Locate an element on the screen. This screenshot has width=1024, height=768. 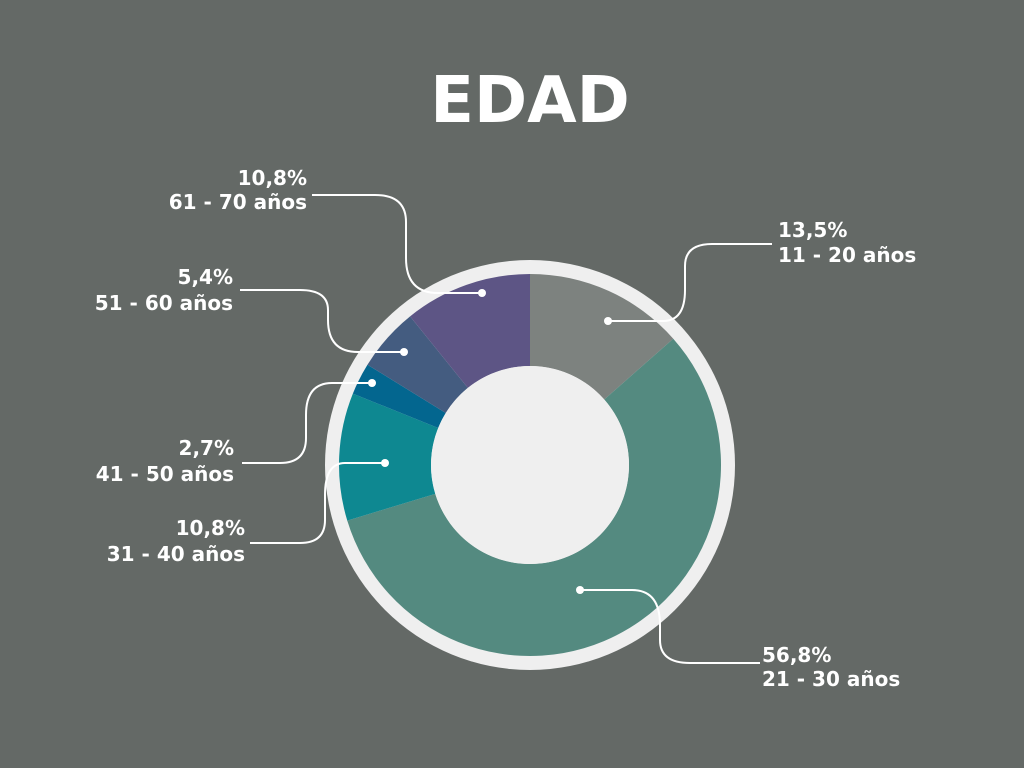
slice-category-label: 41 - 50 años is located at coordinates (165, 474).